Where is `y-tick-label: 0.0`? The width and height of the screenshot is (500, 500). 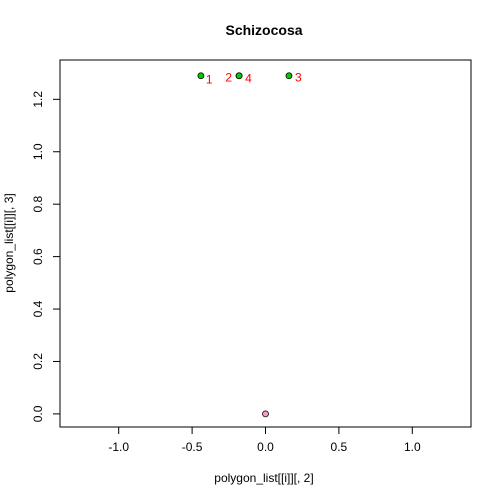
y-tick-label: 0.0 is located at coordinates (38, 413).